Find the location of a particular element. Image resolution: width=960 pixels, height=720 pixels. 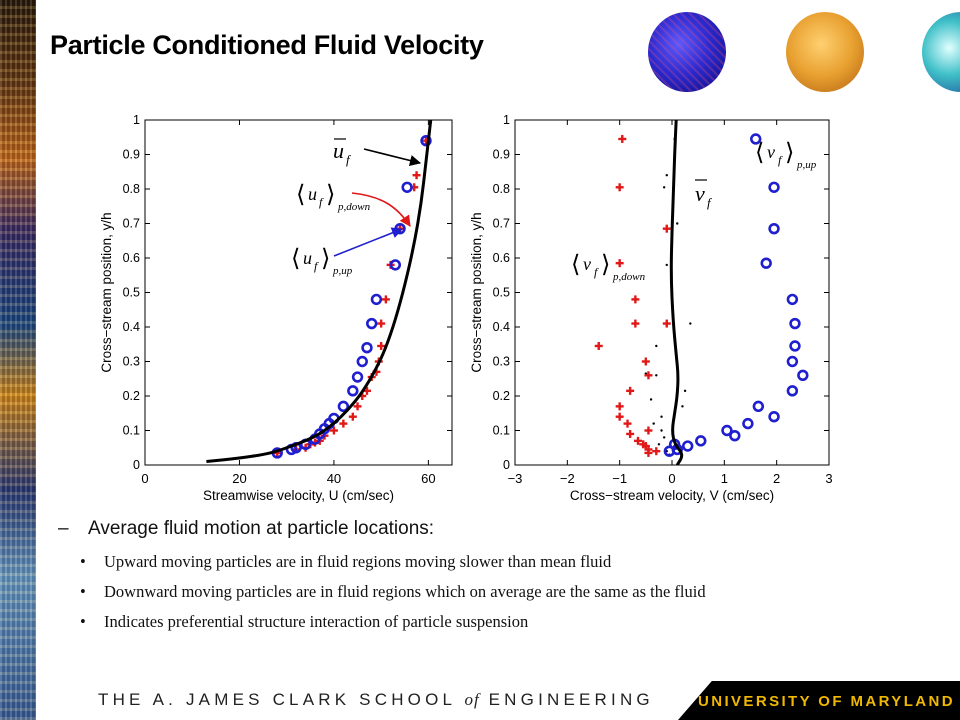

svg-text: u is located at coordinates (312, 194).